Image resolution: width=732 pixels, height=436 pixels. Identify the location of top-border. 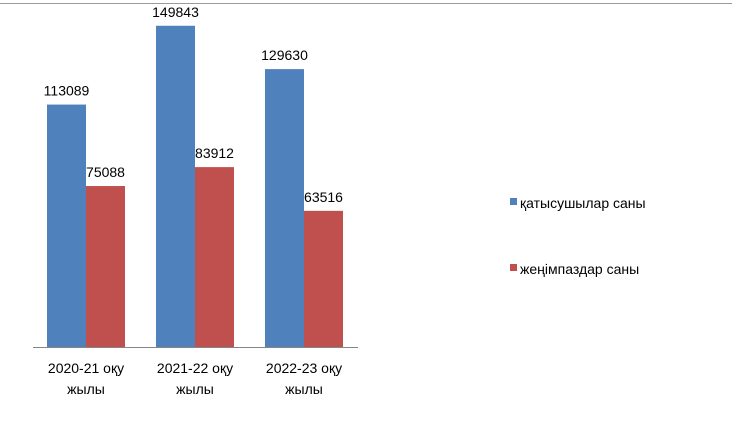
(366, 3).